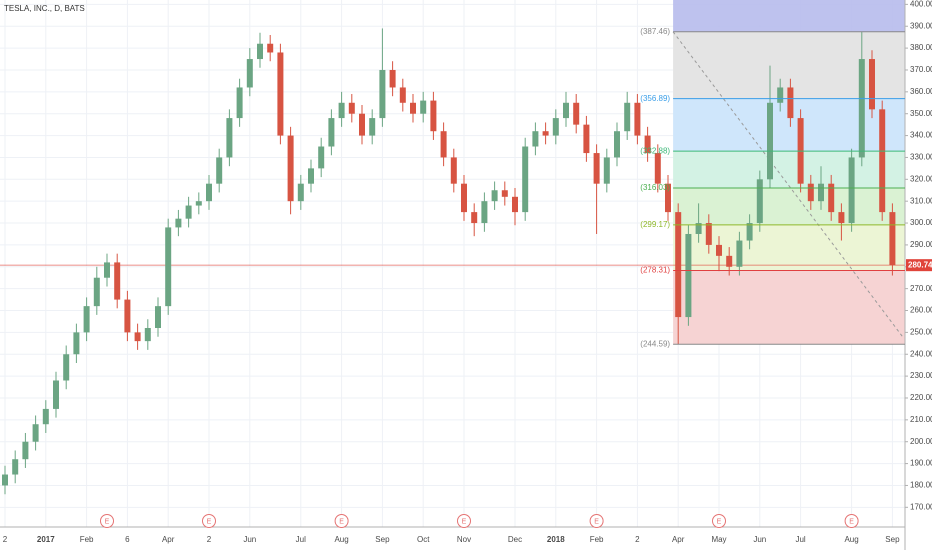 The image size is (932, 550). What do you see at coordinates (921, 331) in the screenshot?
I see `y-tick-label: 250.00` at bounding box center [921, 331].